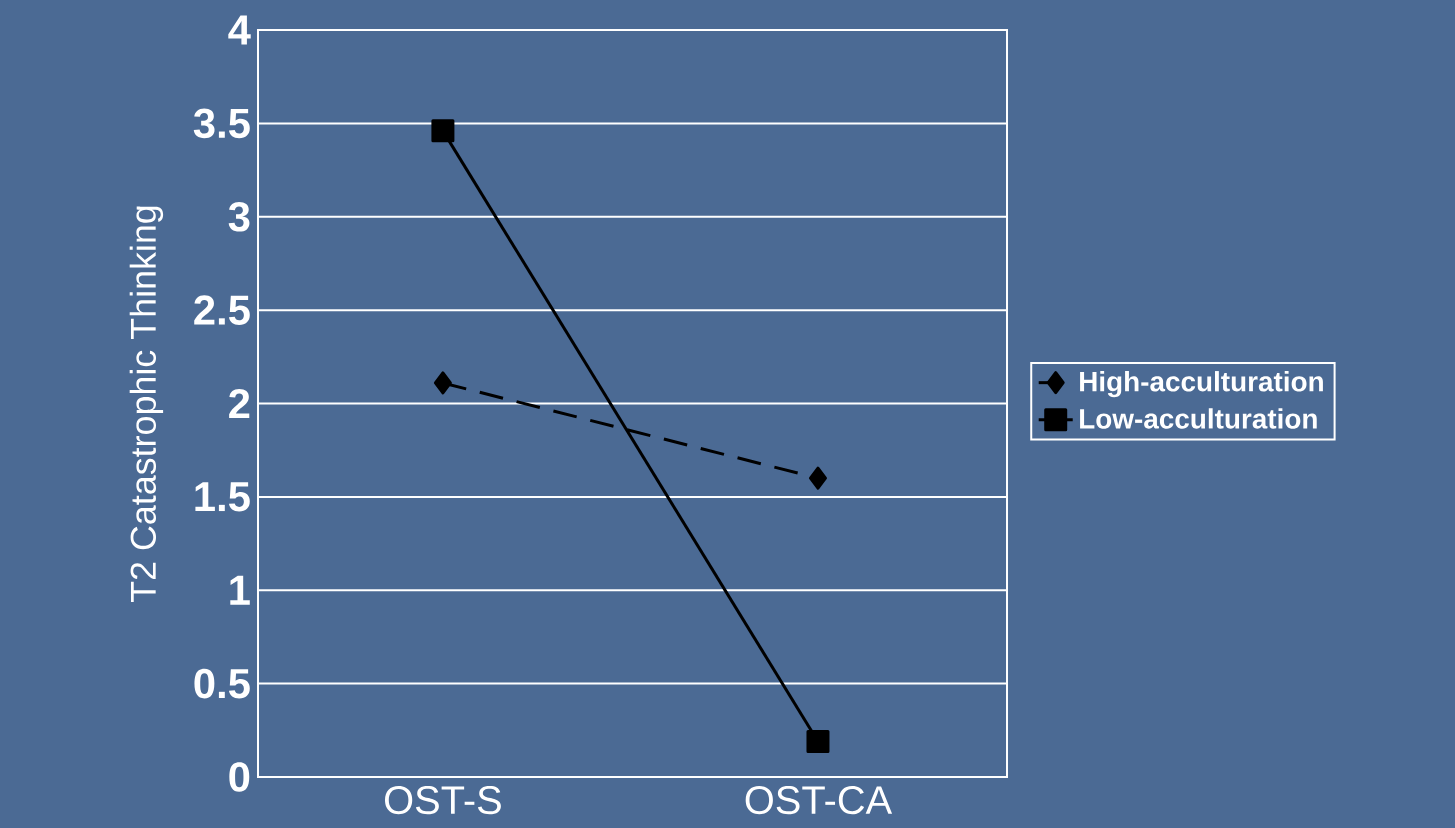 This screenshot has height=828, width=1455. Describe the element at coordinates (239, 403) in the screenshot. I see `y-tick-label: 2` at that location.